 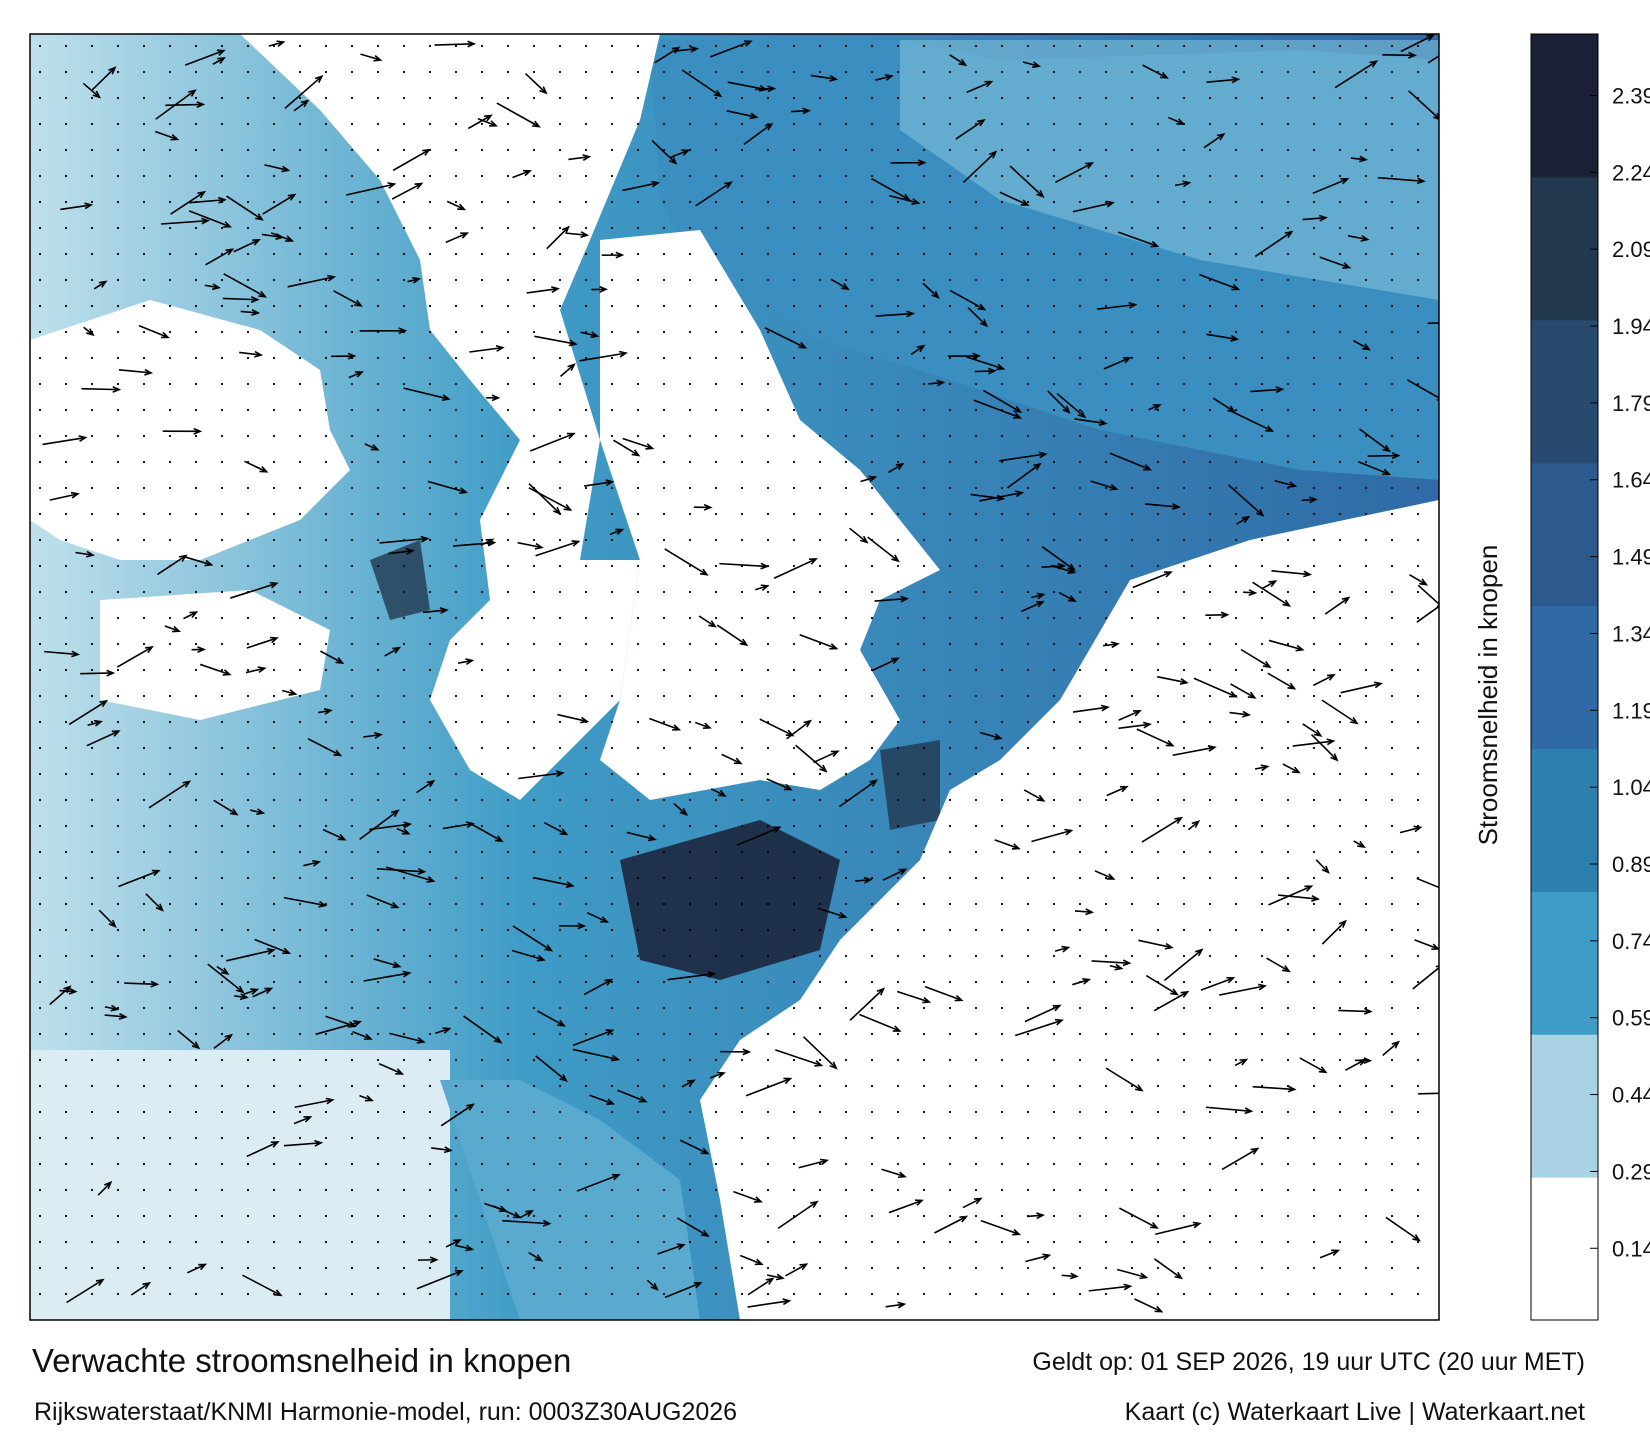 What do you see at coordinates (1169, 170) in the screenshot?
I see `sea-shallow` at bounding box center [1169, 170].